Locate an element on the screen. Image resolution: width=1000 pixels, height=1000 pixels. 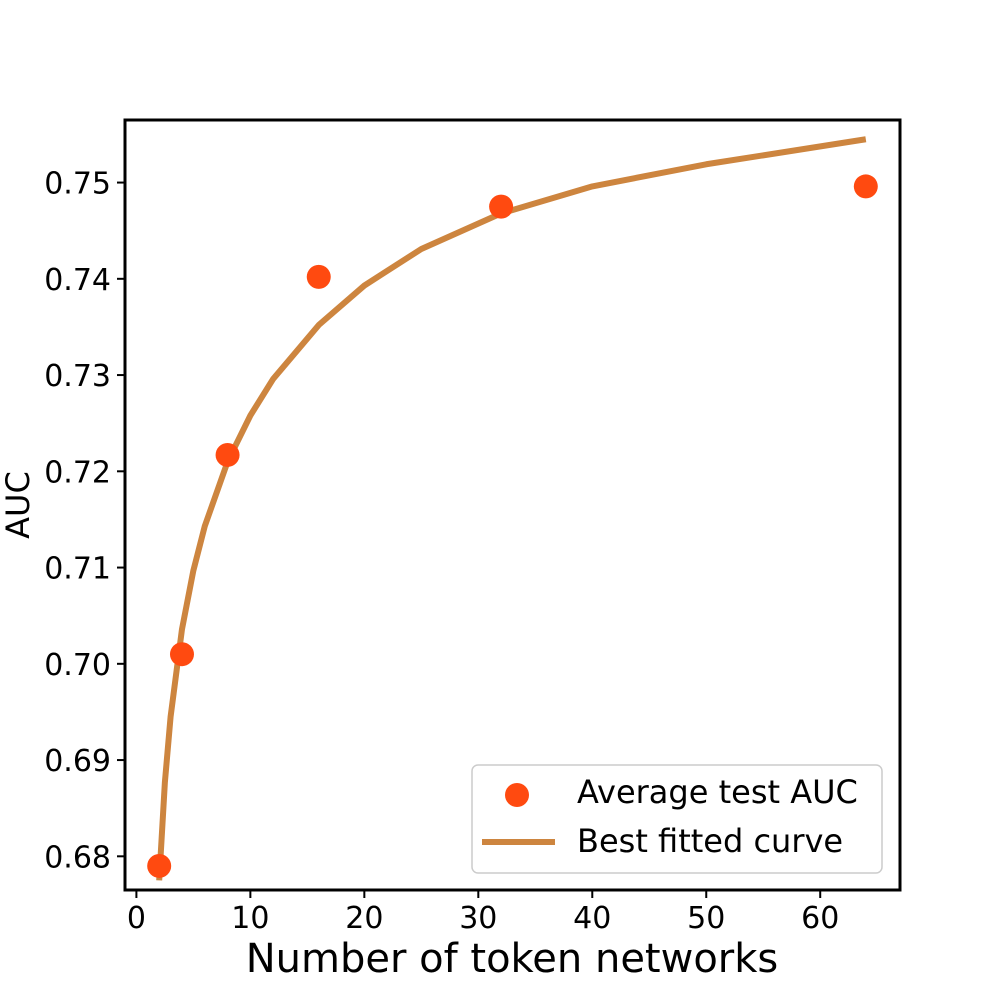
y-tick-label: 0.74 is located at coordinates (77, 280).